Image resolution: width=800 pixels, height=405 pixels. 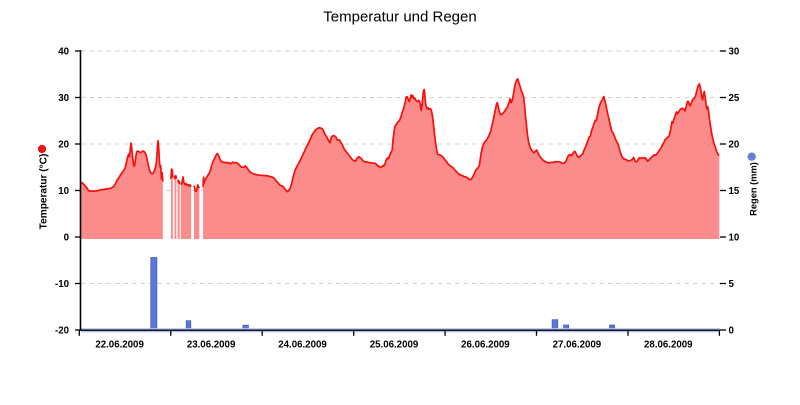 What do you see at coordinates (62, 331) in the screenshot?
I see `svg-text: -20` at bounding box center [62, 331].